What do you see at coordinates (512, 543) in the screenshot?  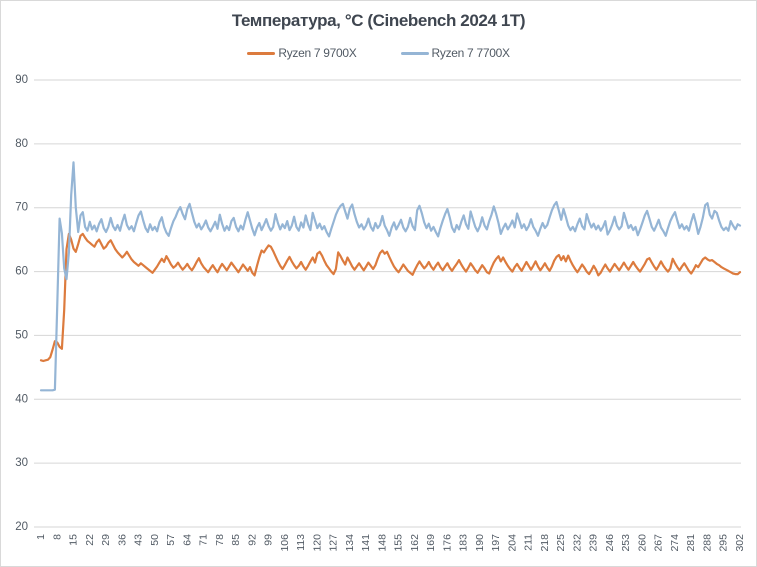 I see `x-tick-label-204: 204` at bounding box center [512, 543].